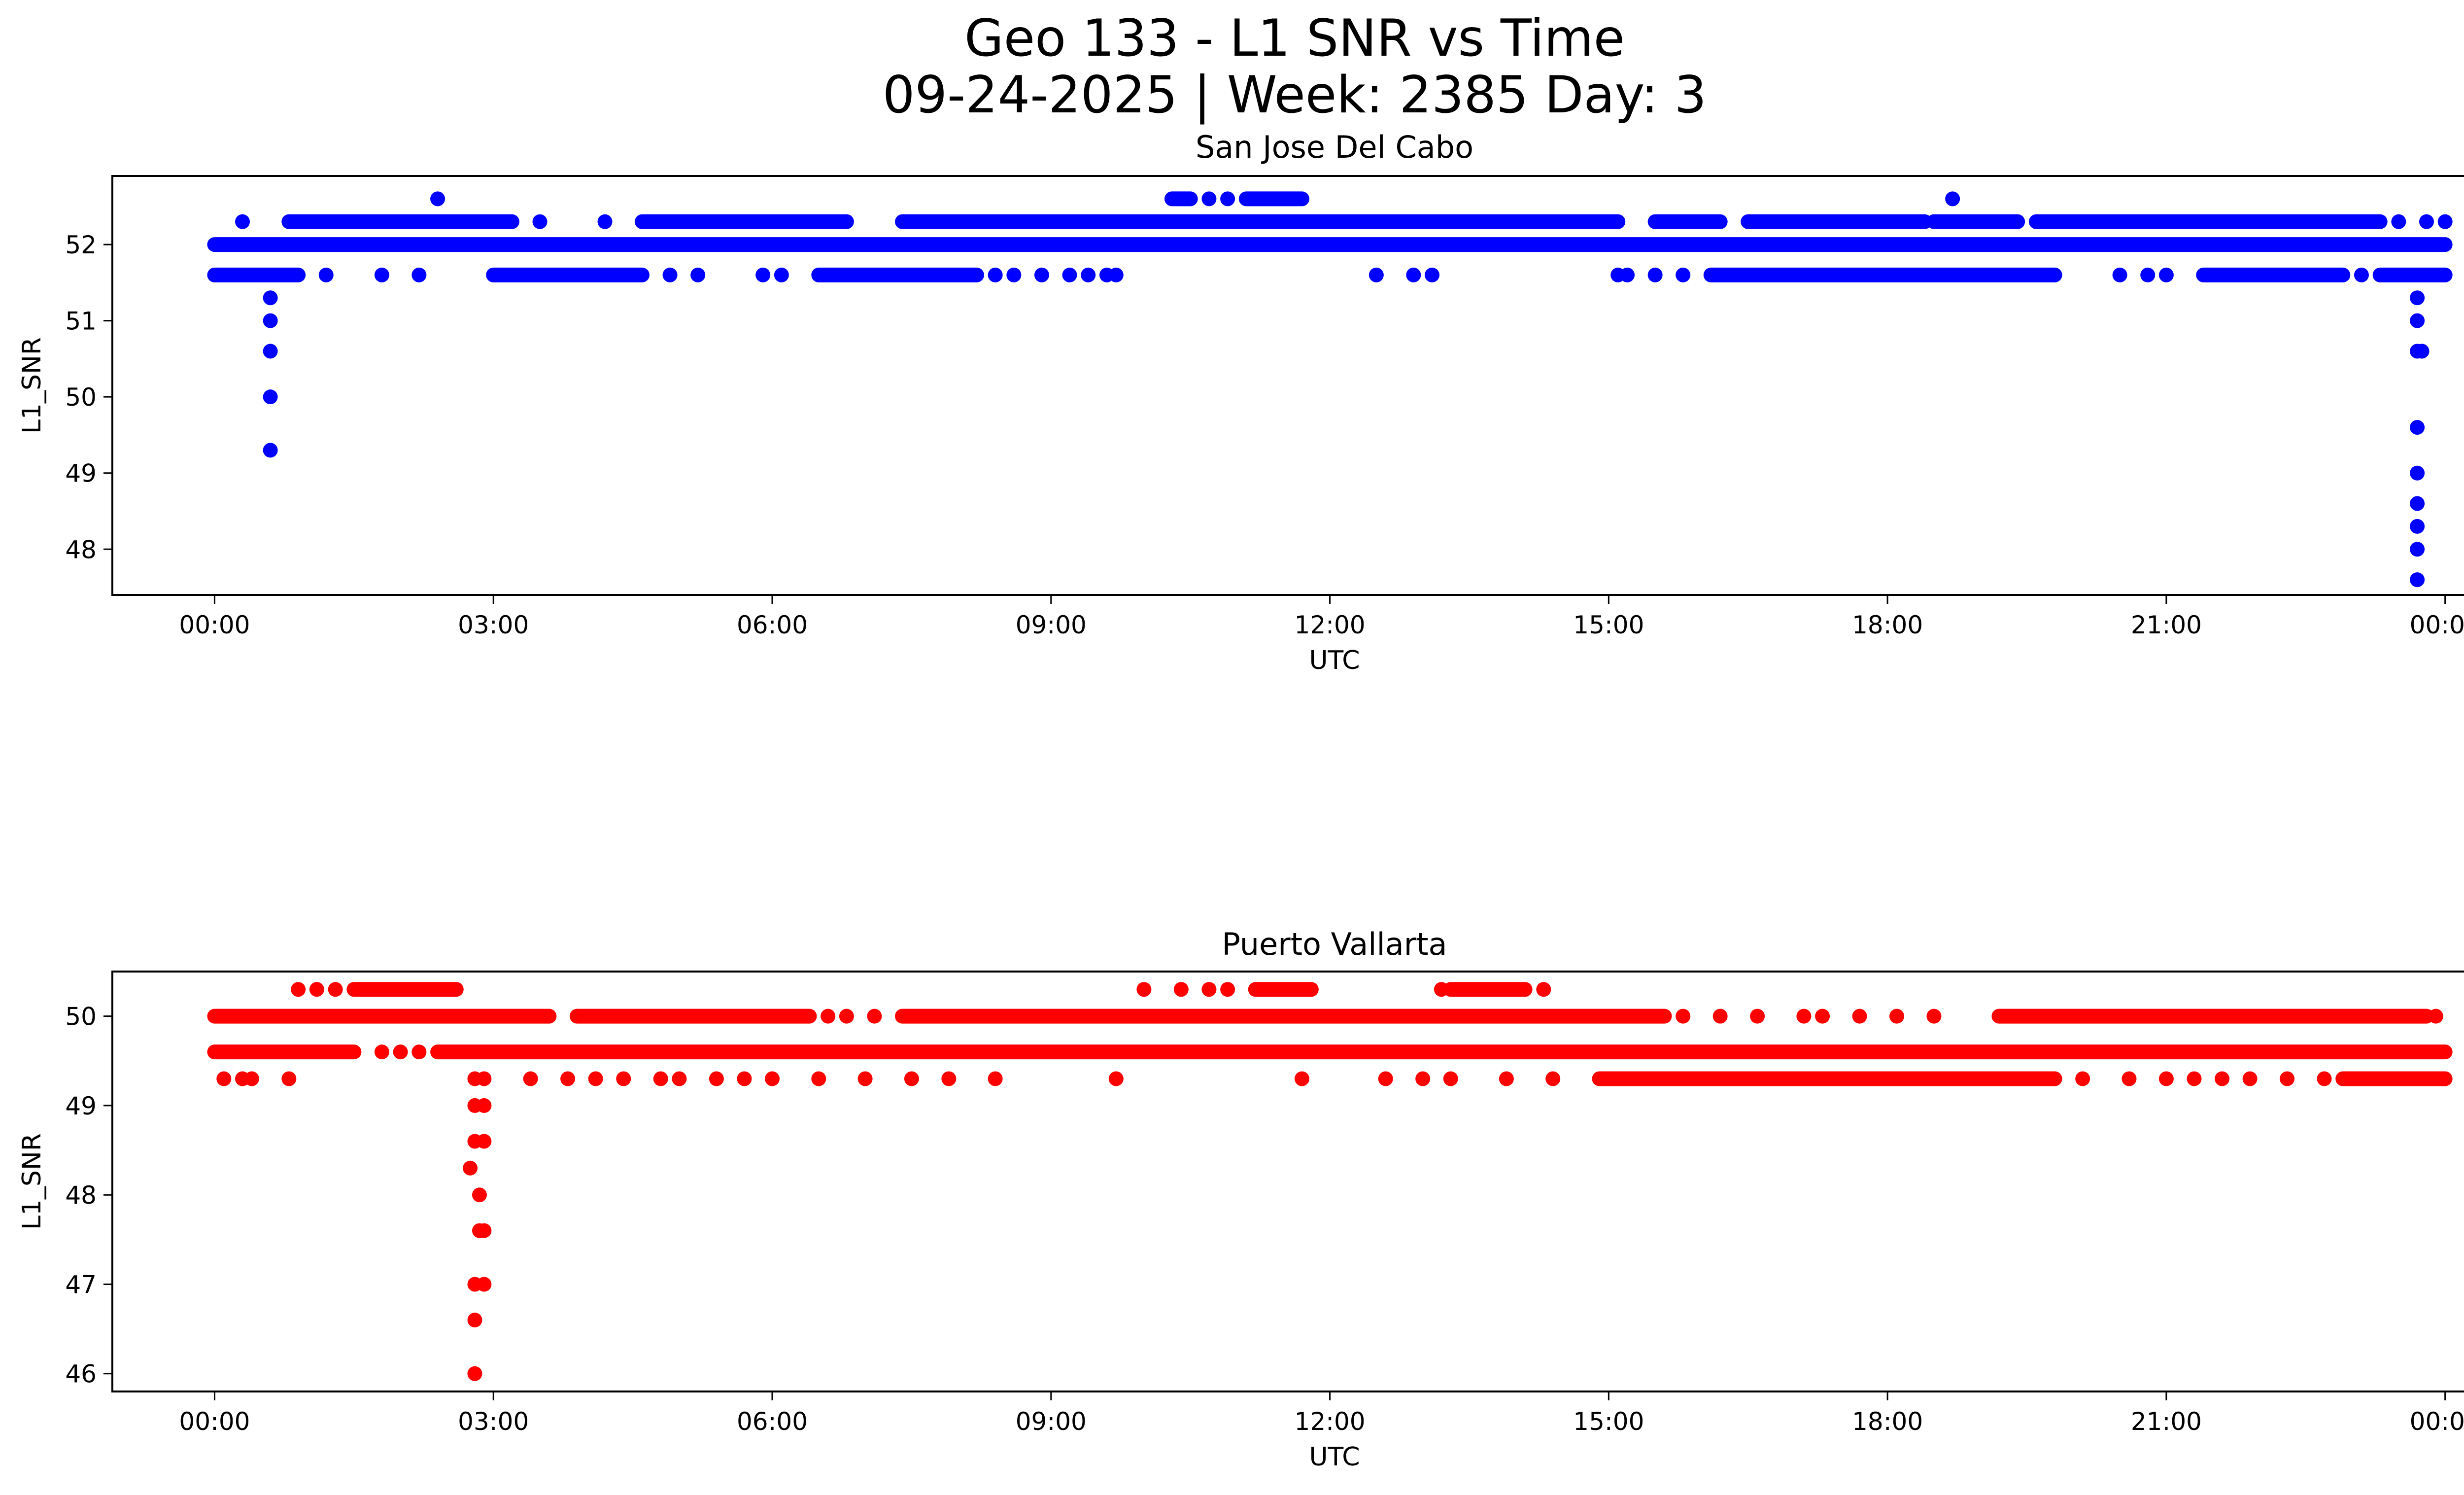 The width and height of the screenshot is (2464, 1495). What do you see at coordinates (81, 549) in the screenshot?
I see `y-tick-label: 48` at bounding box center [81, 549].